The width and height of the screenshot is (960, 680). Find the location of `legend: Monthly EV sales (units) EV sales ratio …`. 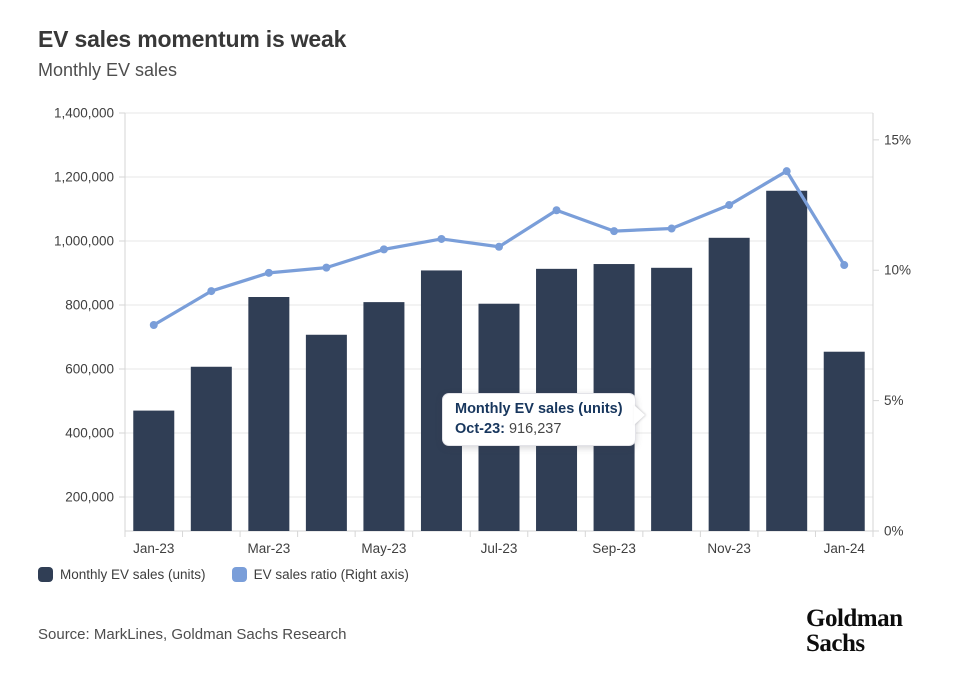

legend: Monthly EV sales (units) EV sales ratio … is located at coordinates (223, 574).